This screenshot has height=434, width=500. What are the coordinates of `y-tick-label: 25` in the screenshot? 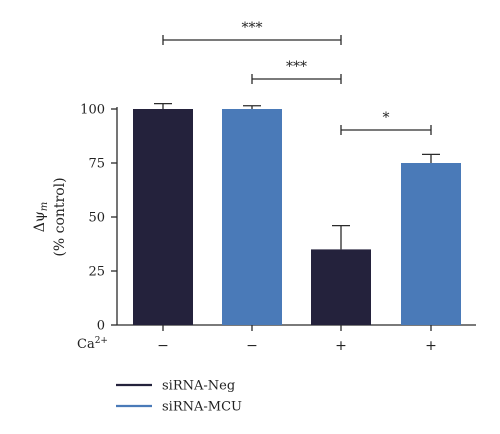 It's located at (96, 272).